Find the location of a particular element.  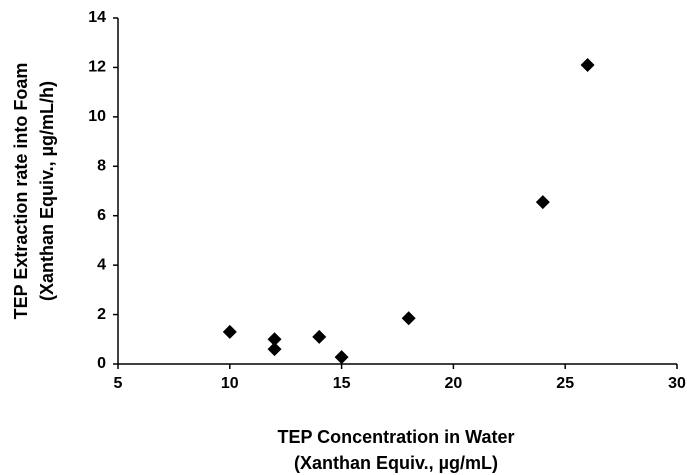

y-tick-label: 6 is located at coordinates (101, 215).